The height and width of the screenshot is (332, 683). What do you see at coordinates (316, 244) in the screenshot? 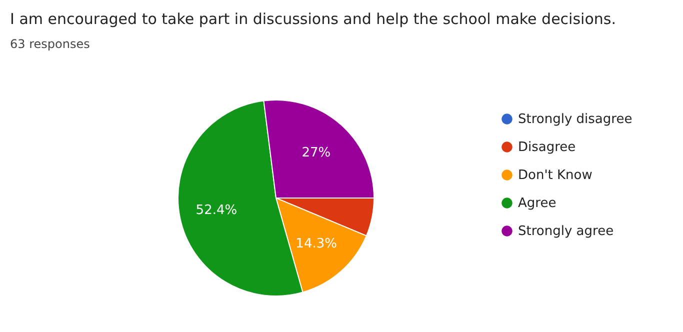
I see `data-label: 14.3%` at bounding box center [316, 244].